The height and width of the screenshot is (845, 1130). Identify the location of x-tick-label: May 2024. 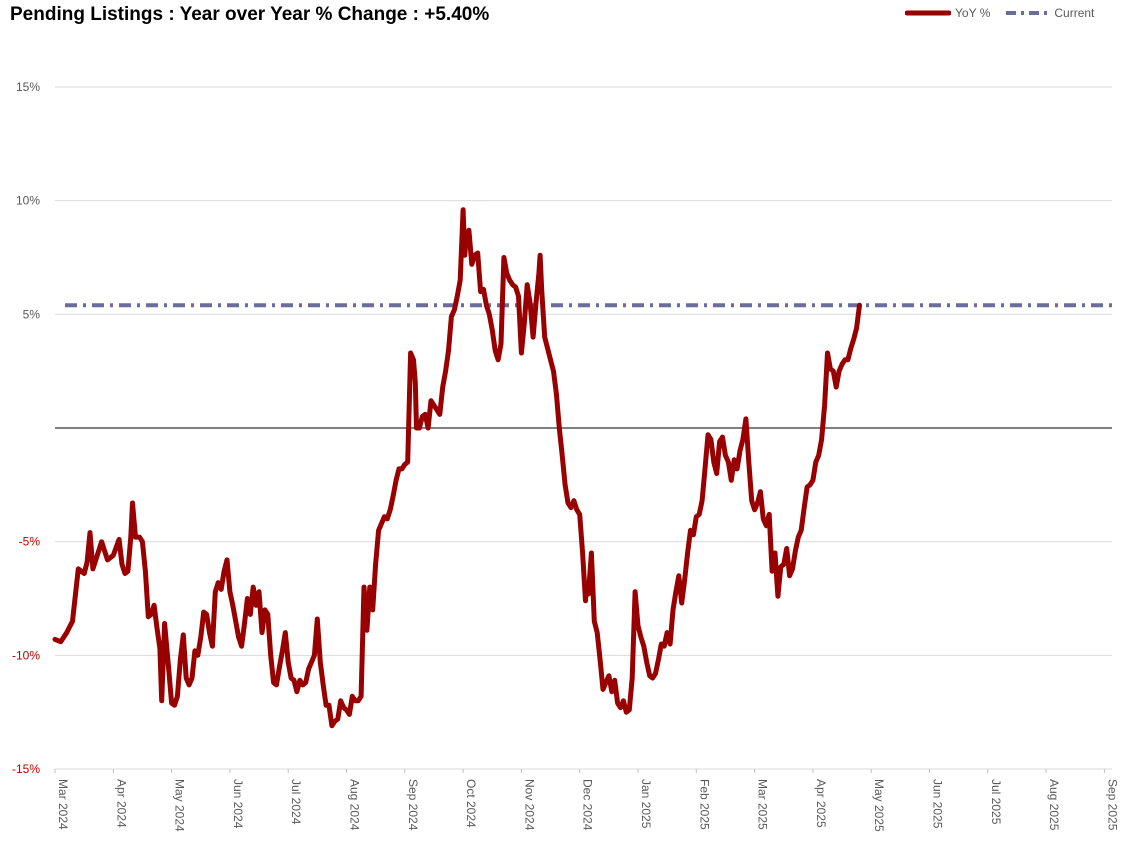
(180, 805).